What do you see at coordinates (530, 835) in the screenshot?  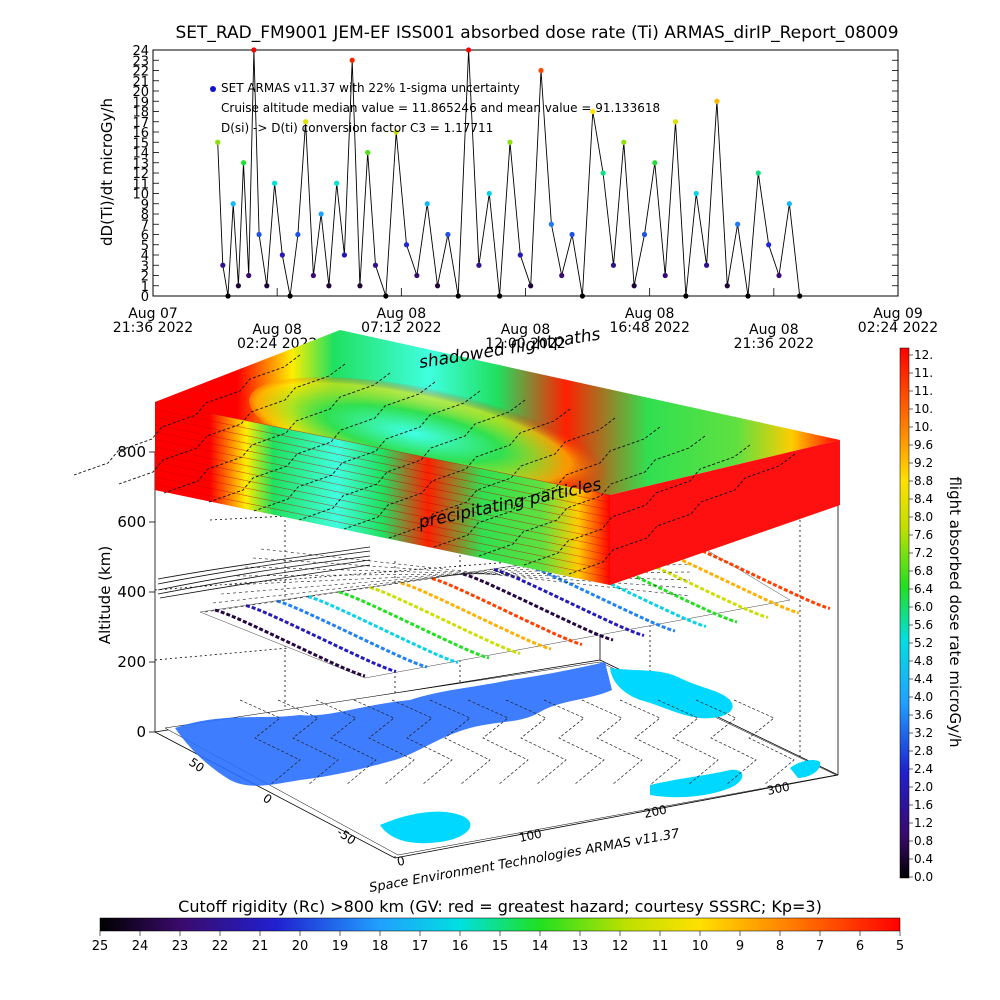 I see `longitude-tick-label: 100` at bounding box center [530, 835].